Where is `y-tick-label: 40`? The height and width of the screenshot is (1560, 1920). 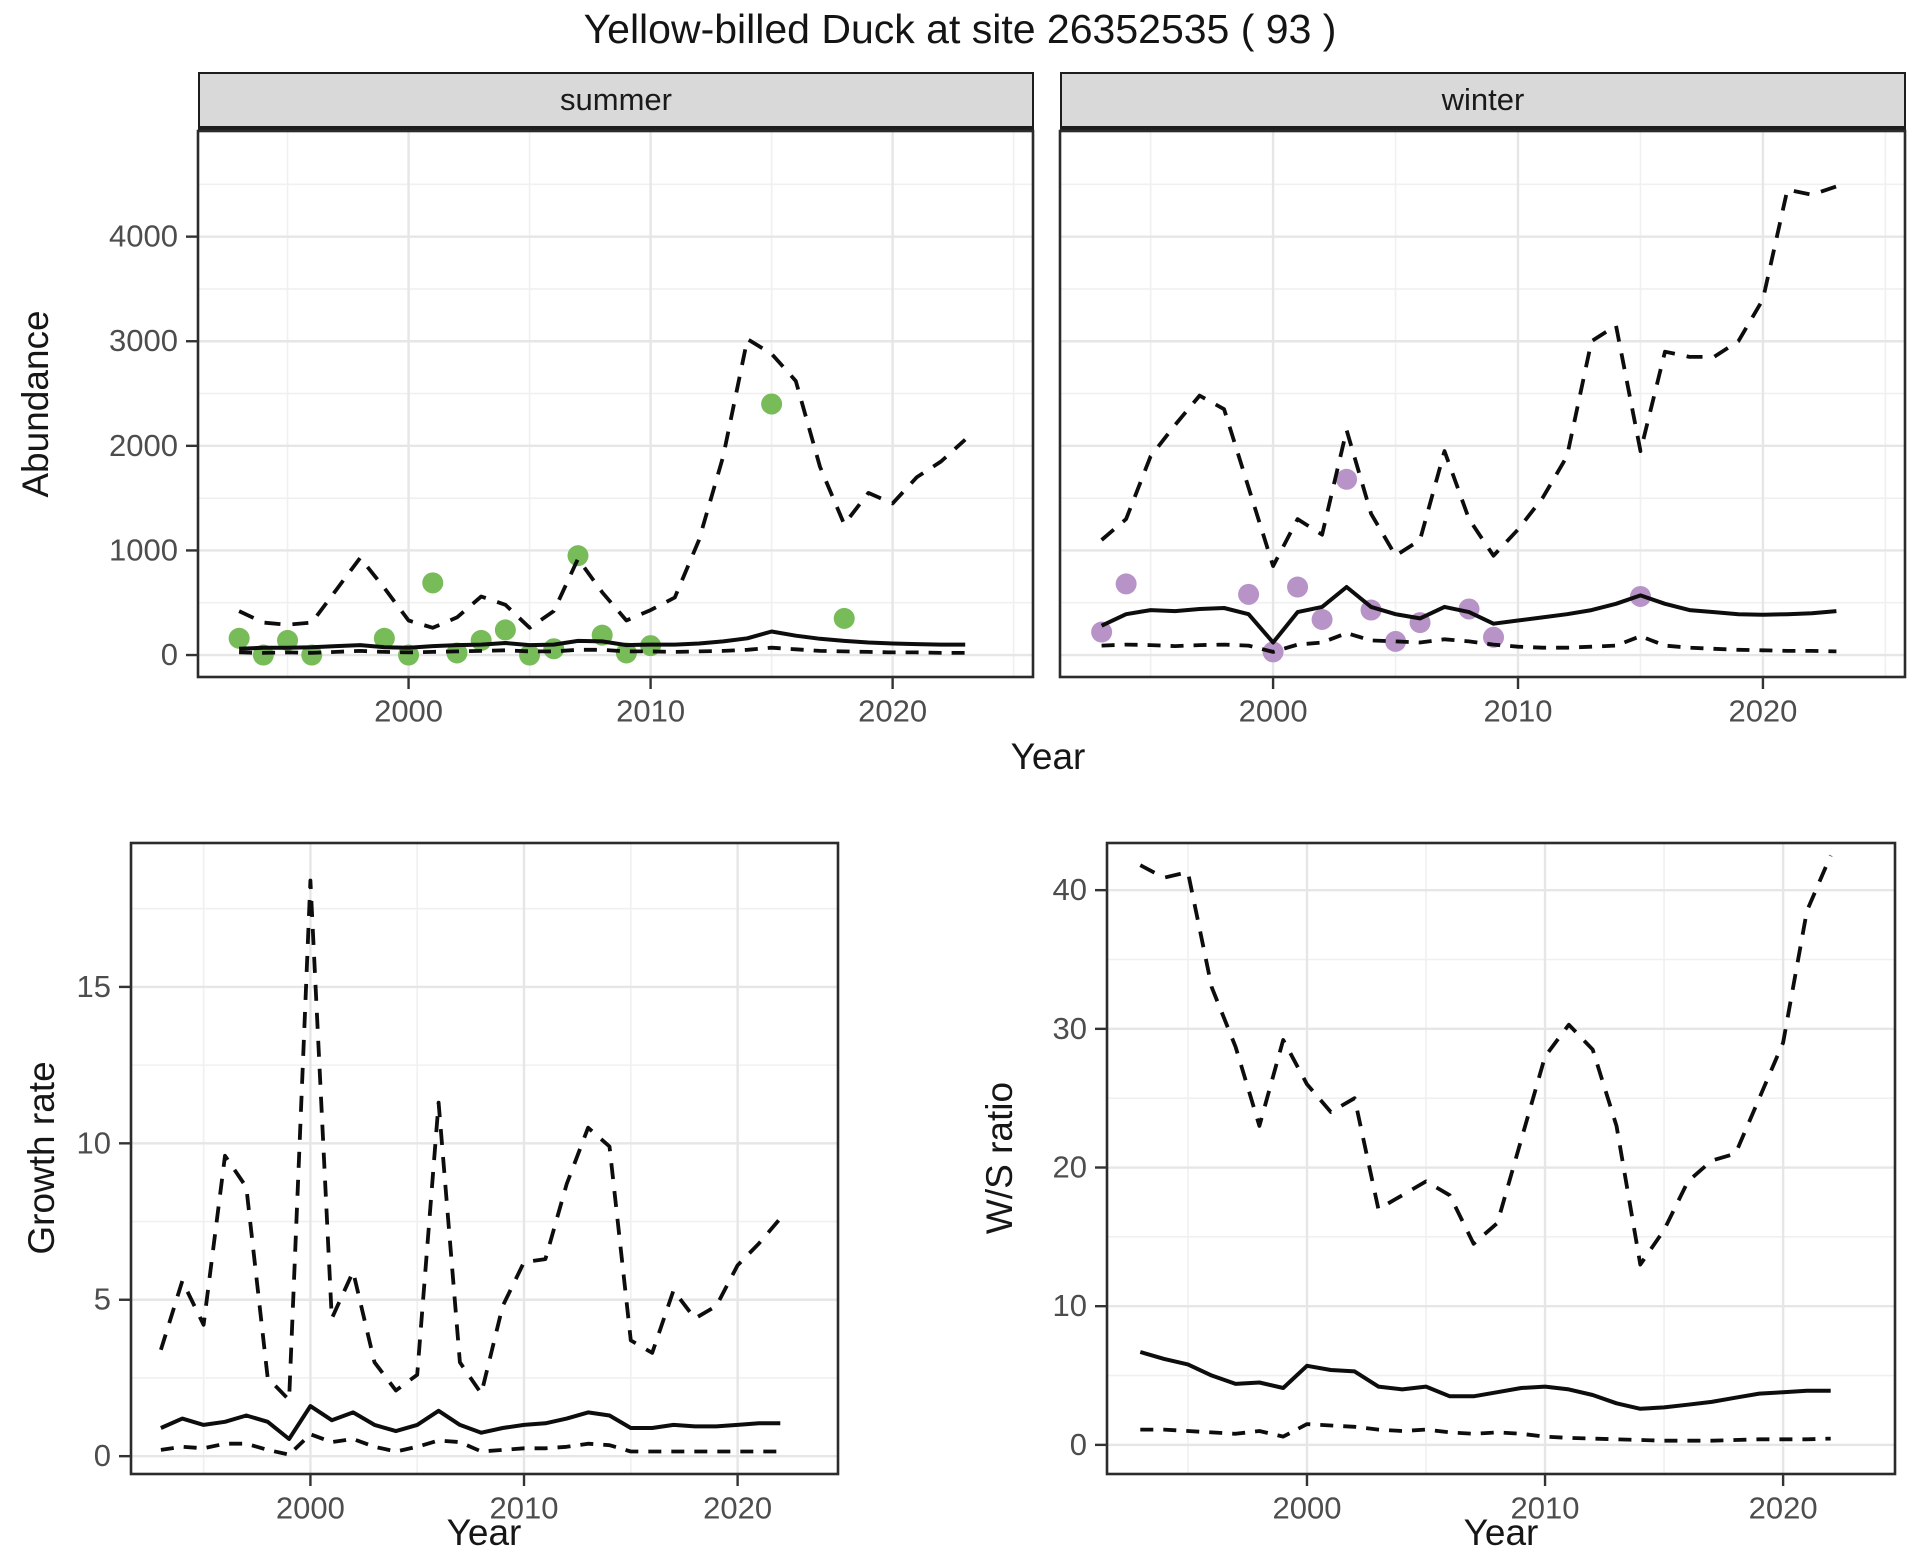
y-tick-label: 40 is located at coordinates (1070, 889).